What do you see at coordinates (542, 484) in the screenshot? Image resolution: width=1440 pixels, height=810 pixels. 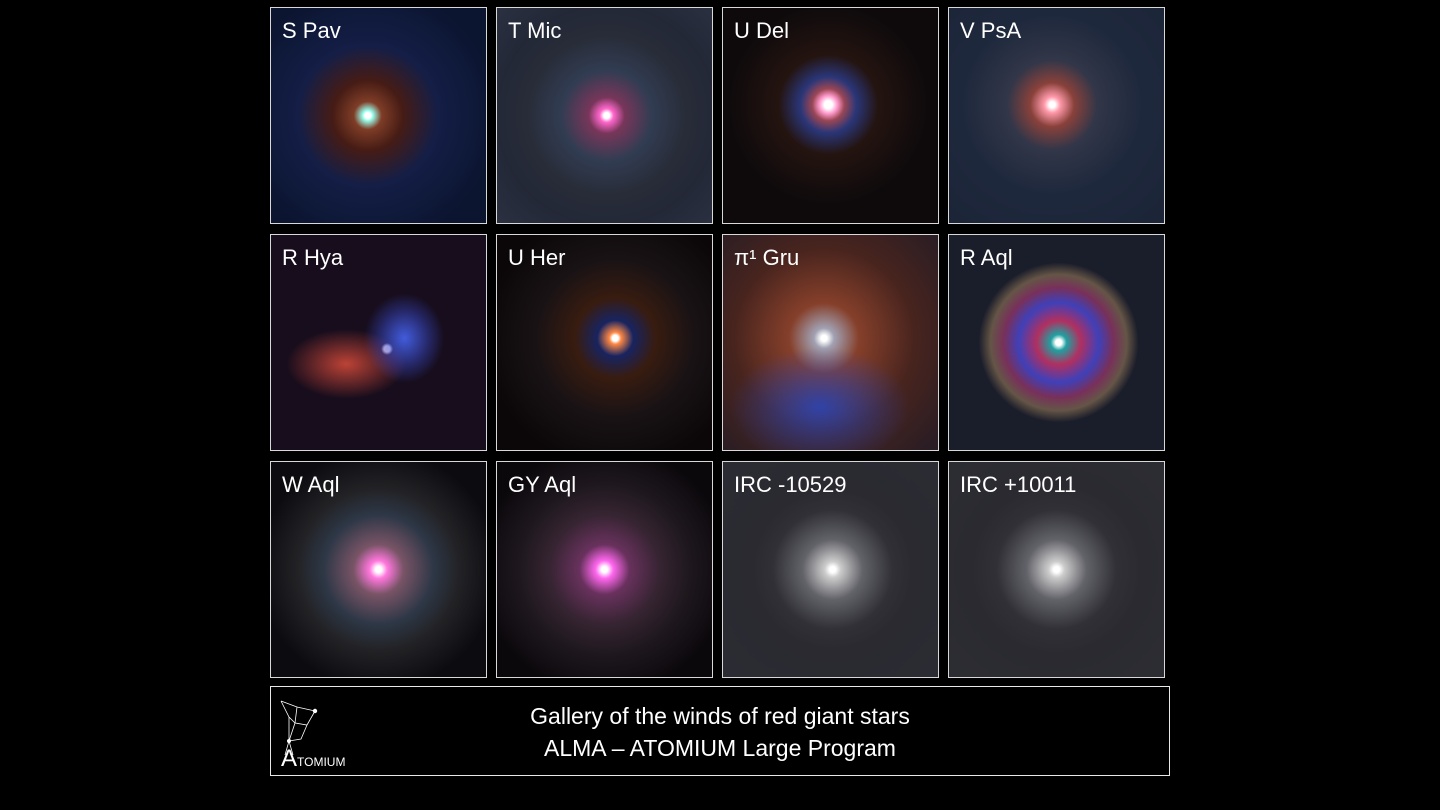 I see `star-label: GY Aql` at bounding box center [542, 484].